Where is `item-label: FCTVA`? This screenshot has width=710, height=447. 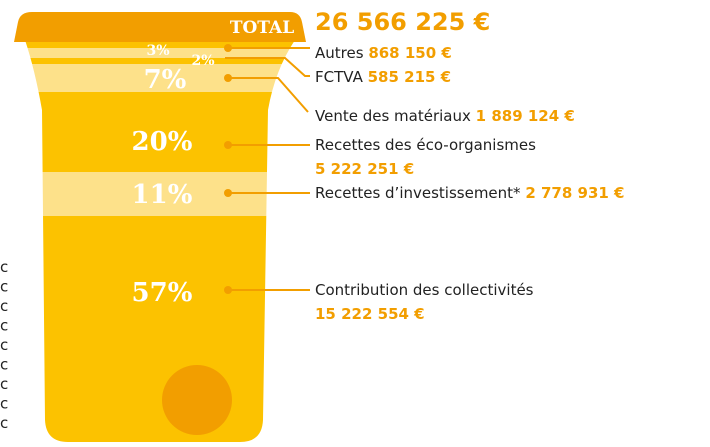 item-label: FCTVA is located at coordinates (339, 77).